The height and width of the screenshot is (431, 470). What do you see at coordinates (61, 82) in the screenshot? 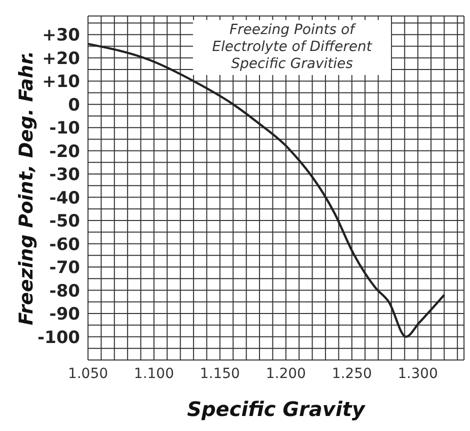
I see `y-tick-label: +10` at bounding box center [61, 82].